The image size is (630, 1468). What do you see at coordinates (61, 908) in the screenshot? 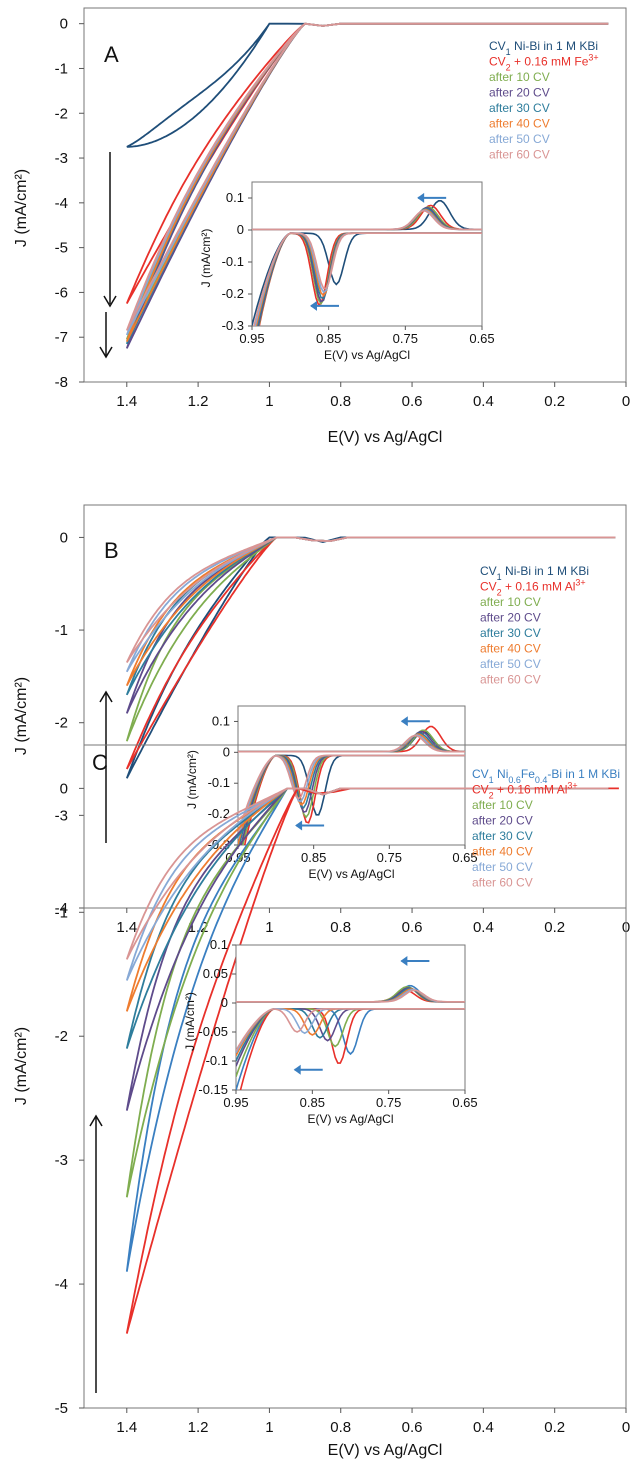
I see `y-tick-label: -4` at bounding box center [61, 908].